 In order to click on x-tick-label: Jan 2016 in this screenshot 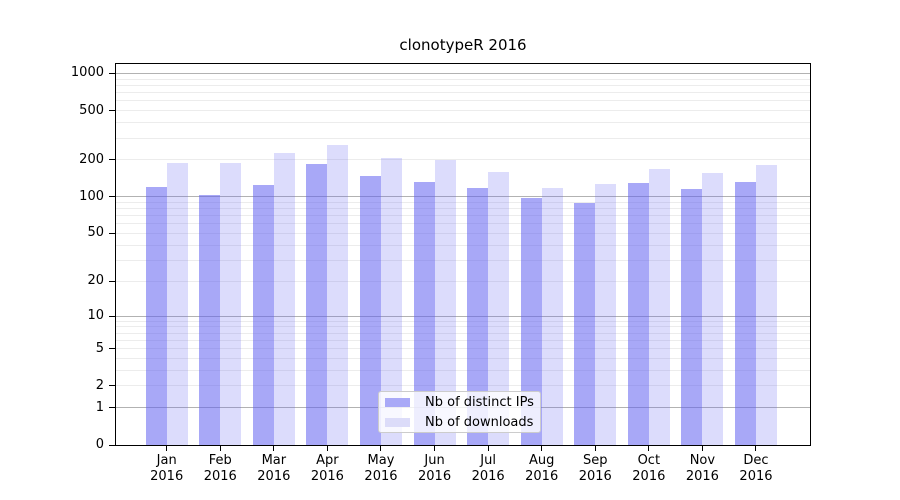, I will do `click(167, 469)`.